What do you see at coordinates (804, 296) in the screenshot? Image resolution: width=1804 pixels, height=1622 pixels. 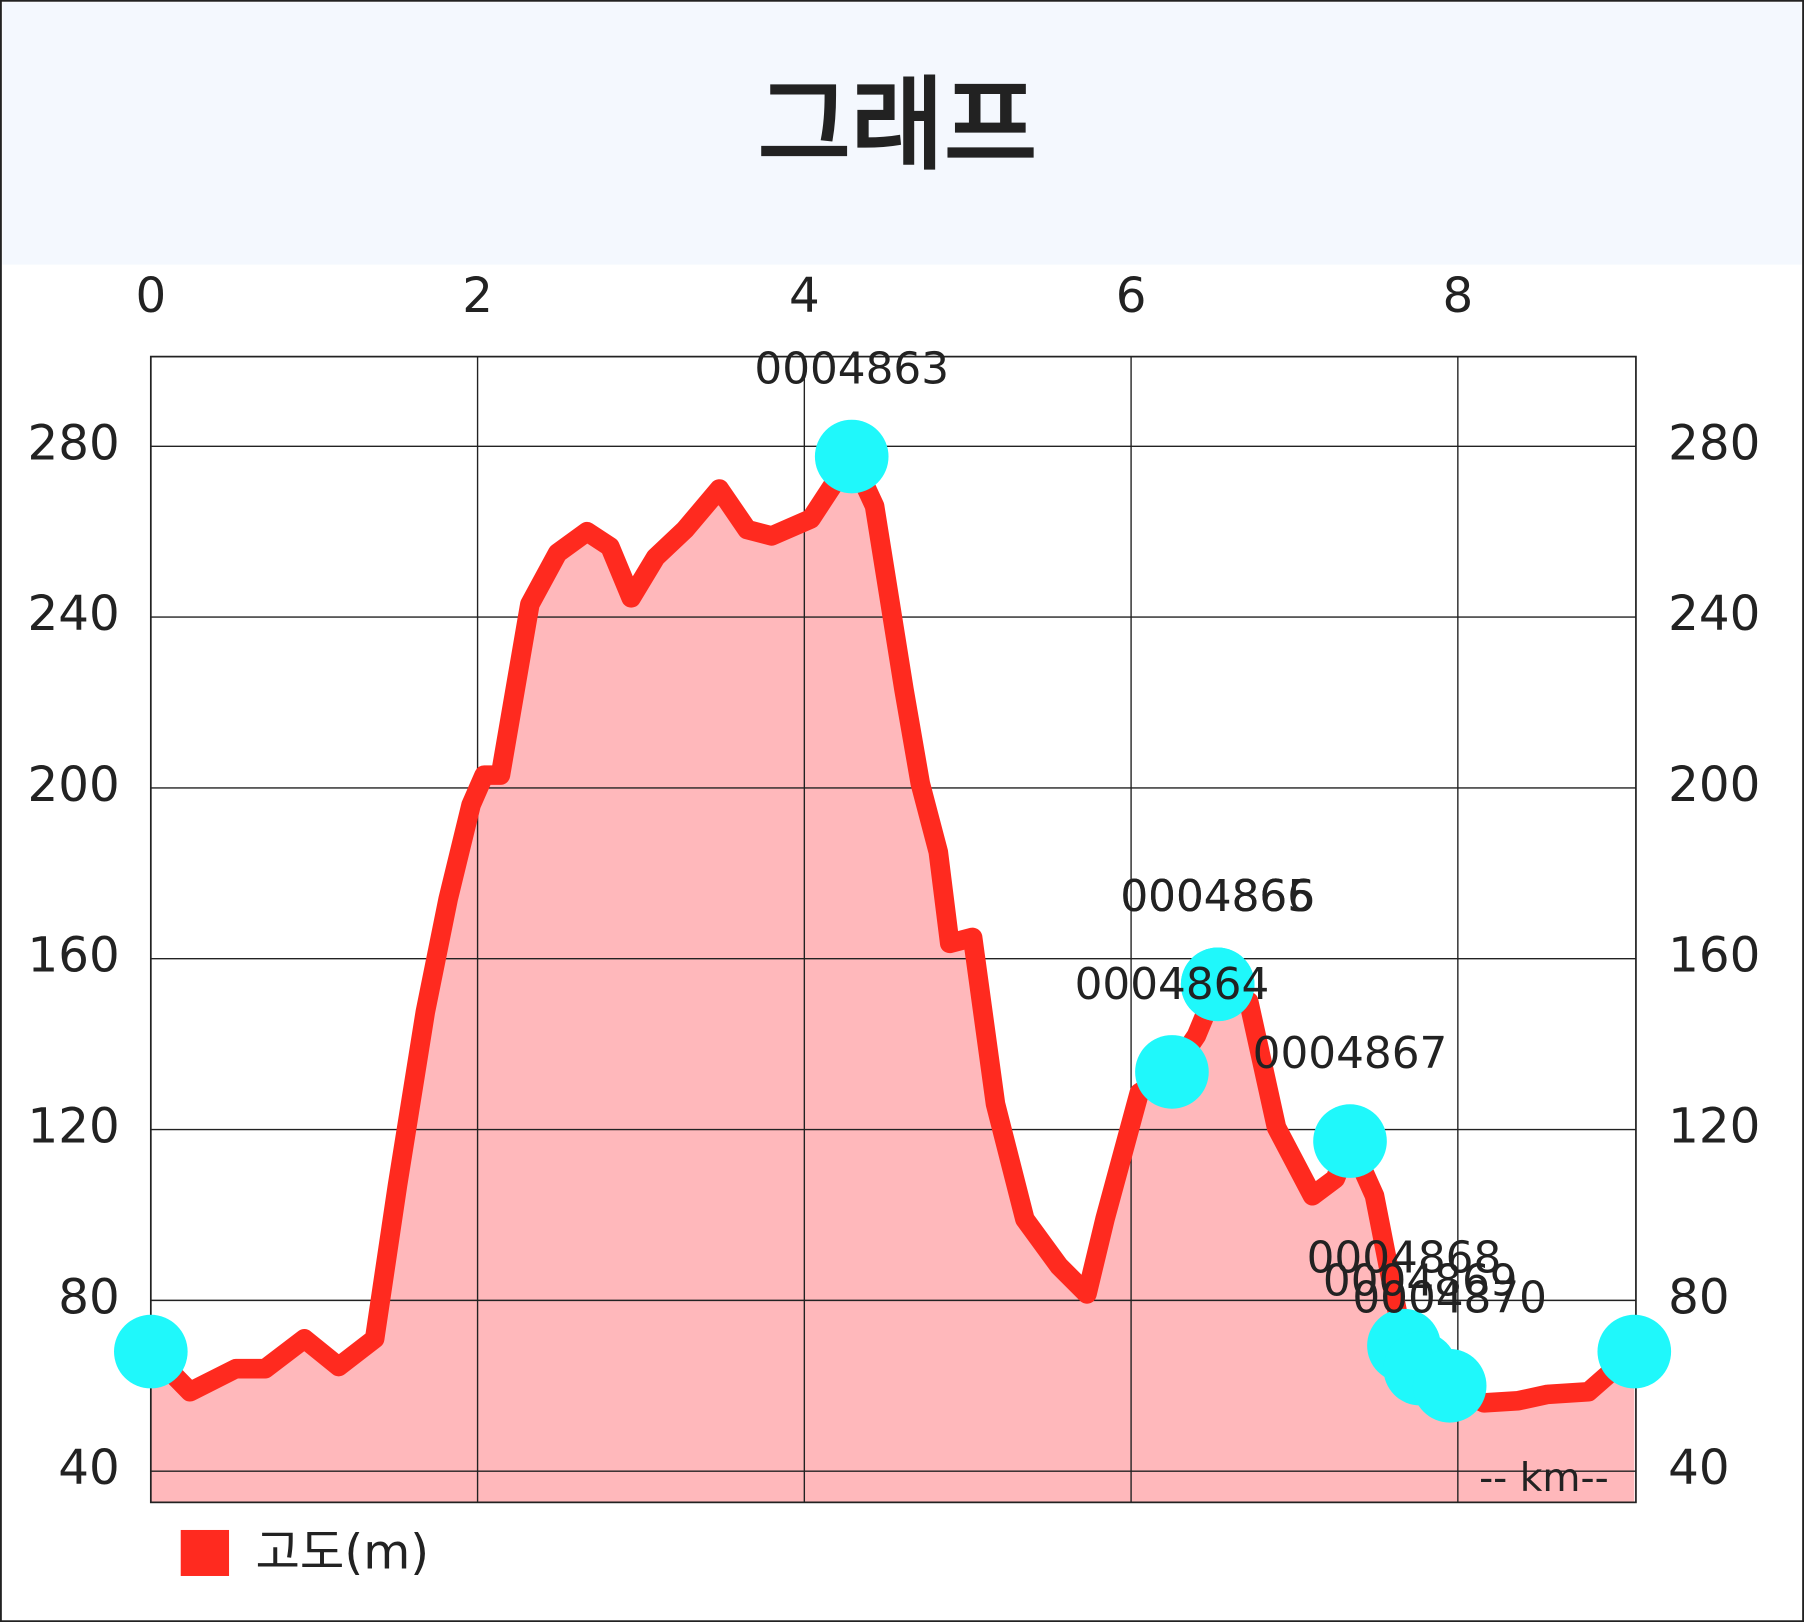 I see `x-tick-label: 4` at bounding box center [804, 296].